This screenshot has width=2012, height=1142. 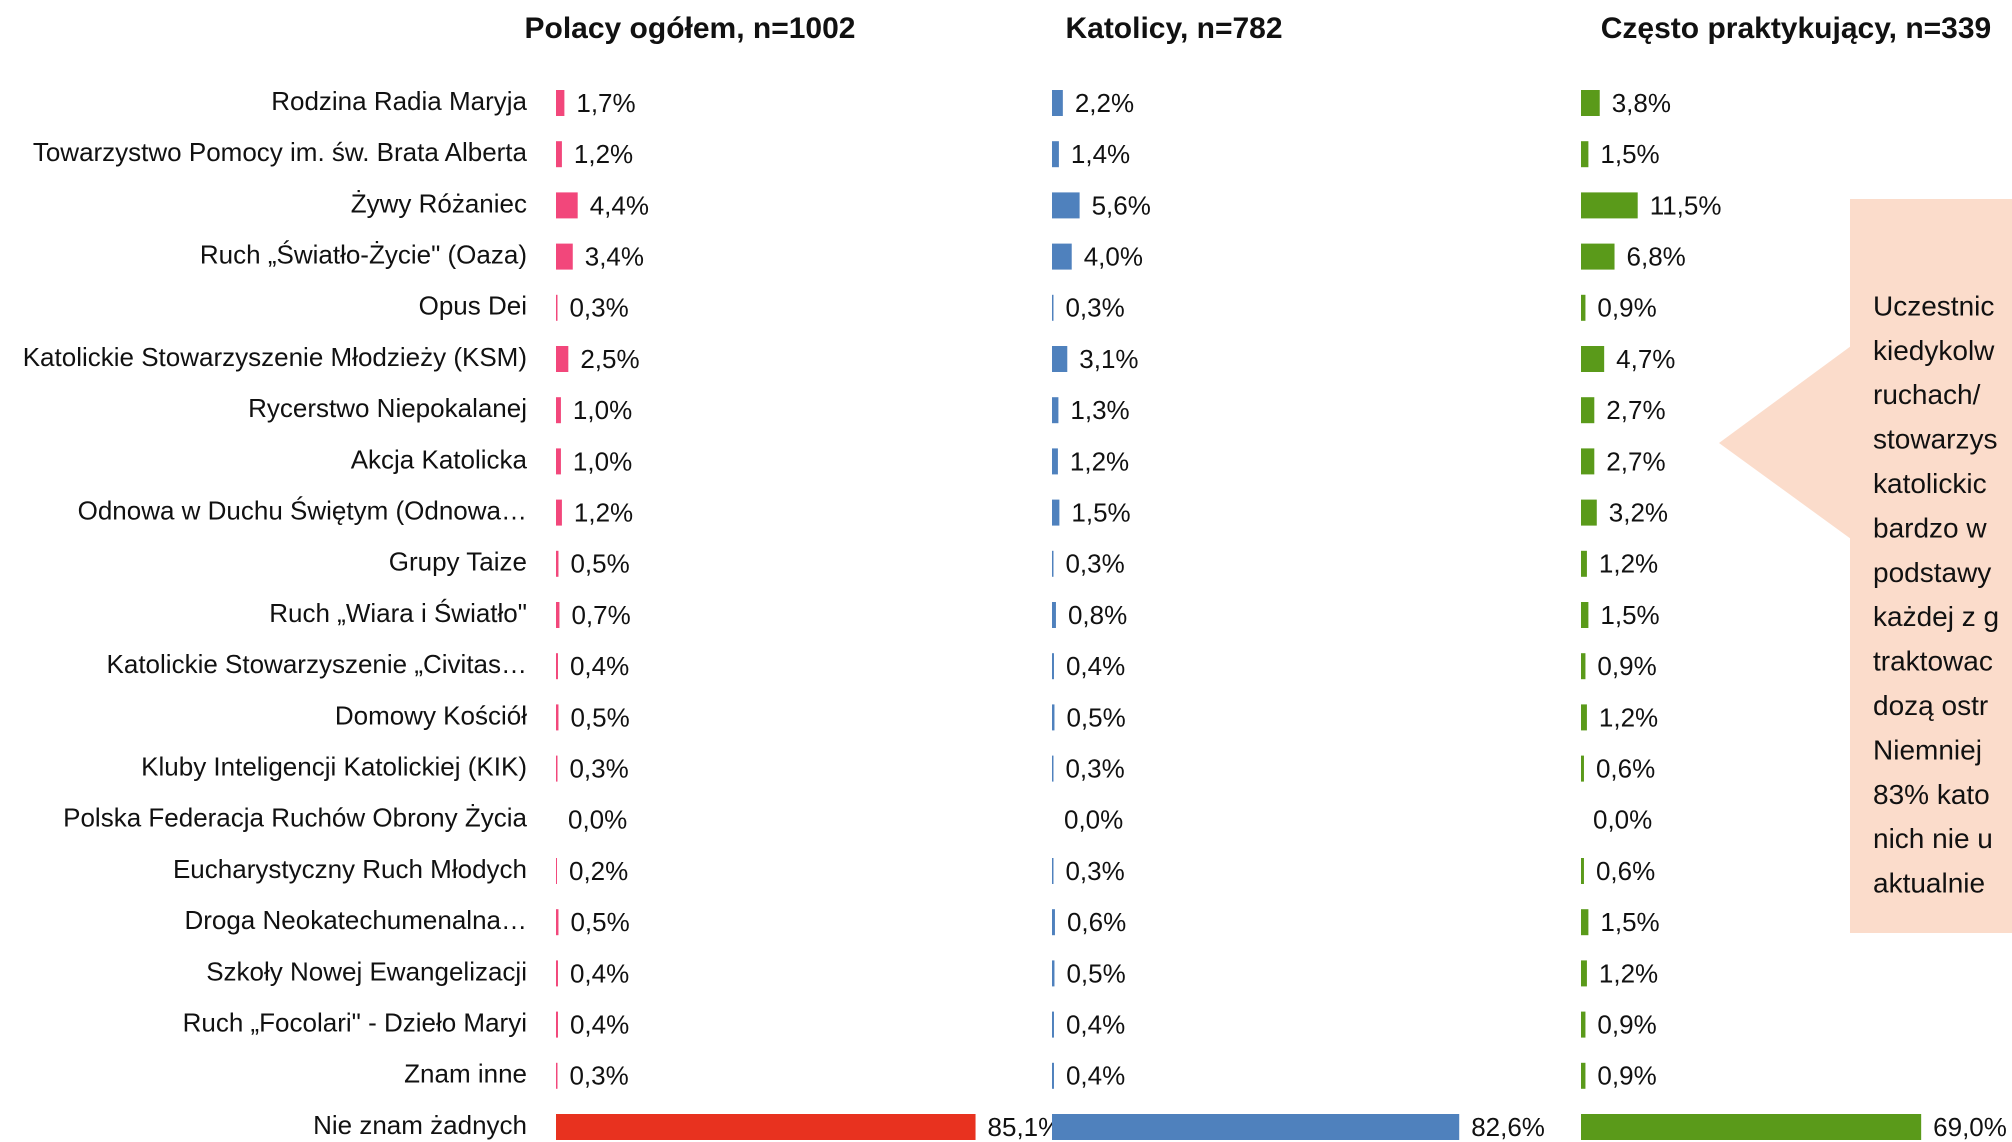 I want to click on annotation-line: traktowac, so click(x=1933, y=661).